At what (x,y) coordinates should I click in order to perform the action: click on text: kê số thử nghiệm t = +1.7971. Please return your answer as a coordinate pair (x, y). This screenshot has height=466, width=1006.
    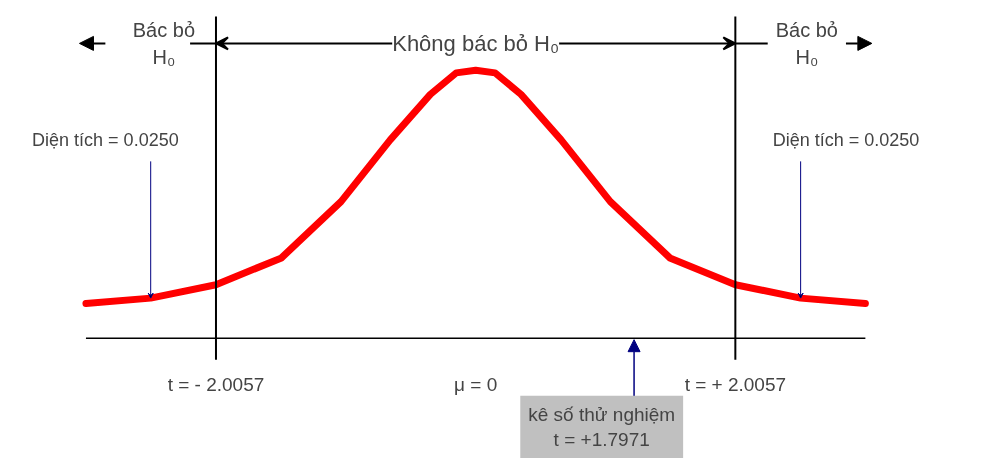
    Looking at the image, I should click on (602, 426).